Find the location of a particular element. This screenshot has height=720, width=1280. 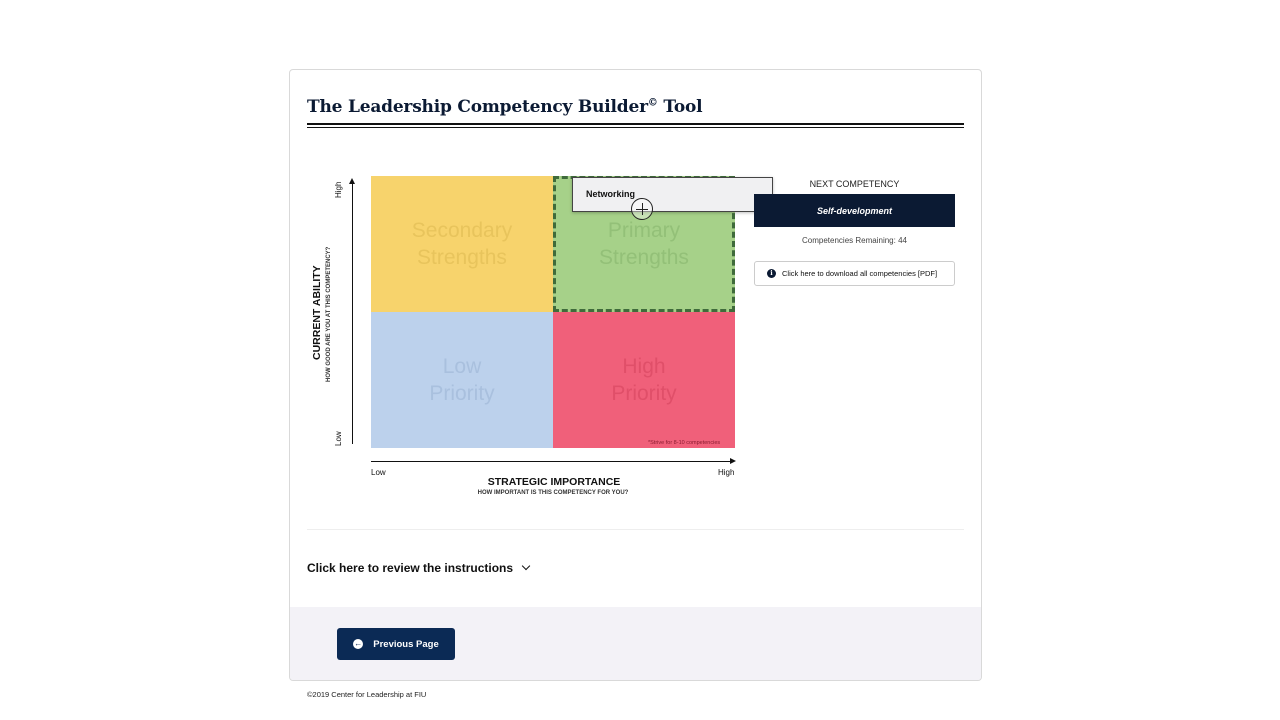

info-icon: i is located at coordinates (771, 273).